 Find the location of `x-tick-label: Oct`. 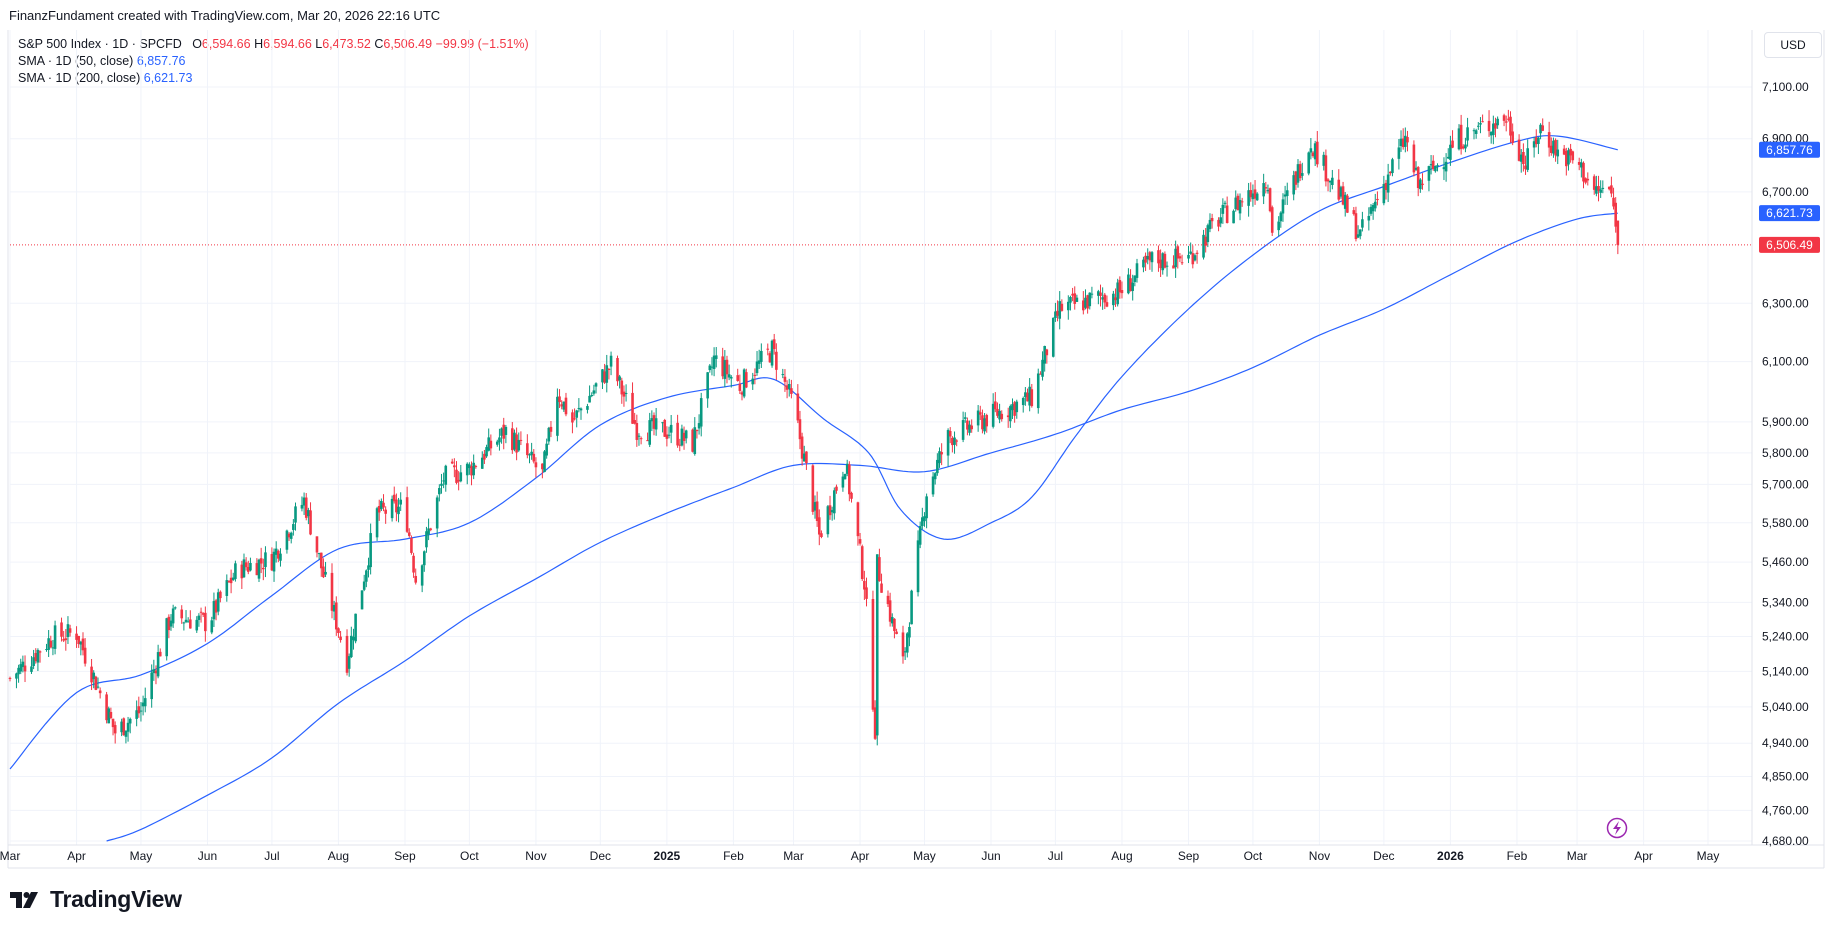

x-tick-label: Oct is located at coordinates (1253, 856).